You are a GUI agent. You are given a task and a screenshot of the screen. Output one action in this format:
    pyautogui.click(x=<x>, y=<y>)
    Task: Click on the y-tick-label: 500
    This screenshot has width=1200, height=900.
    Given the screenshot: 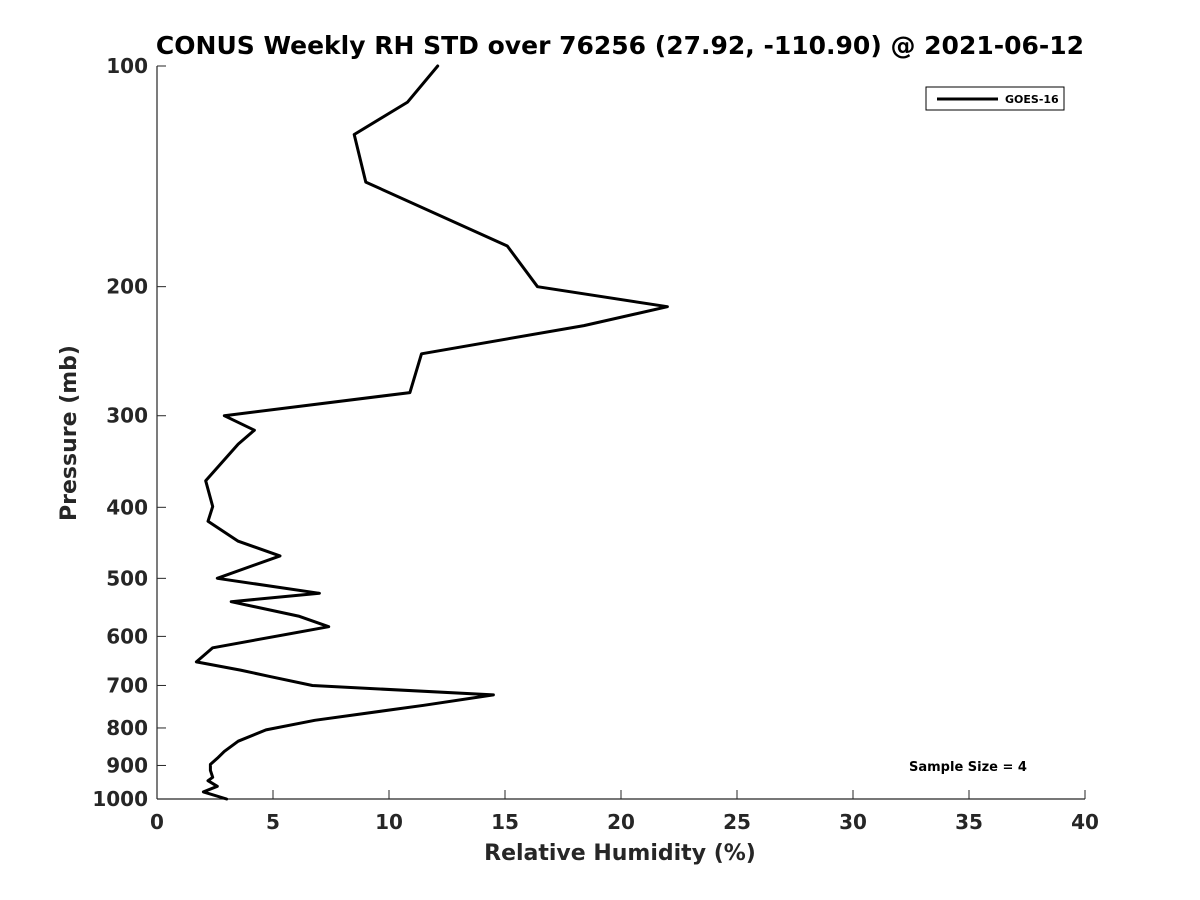 What is the action you would take?
    pyautogui.click(x=127, y=578)
    